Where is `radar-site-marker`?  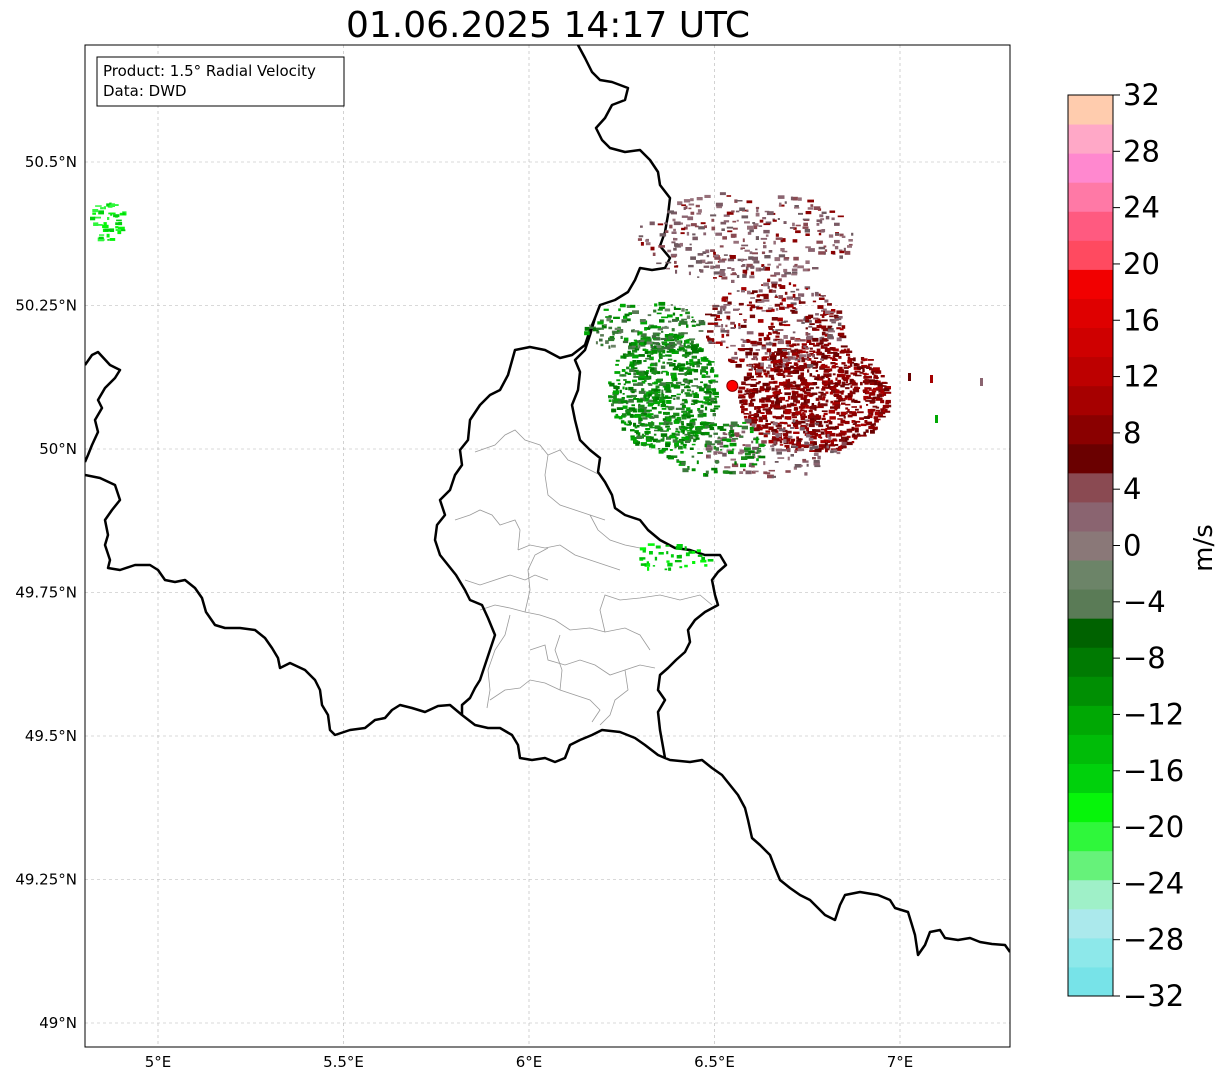 radar-site-marker is located at coordinates (732, 385).